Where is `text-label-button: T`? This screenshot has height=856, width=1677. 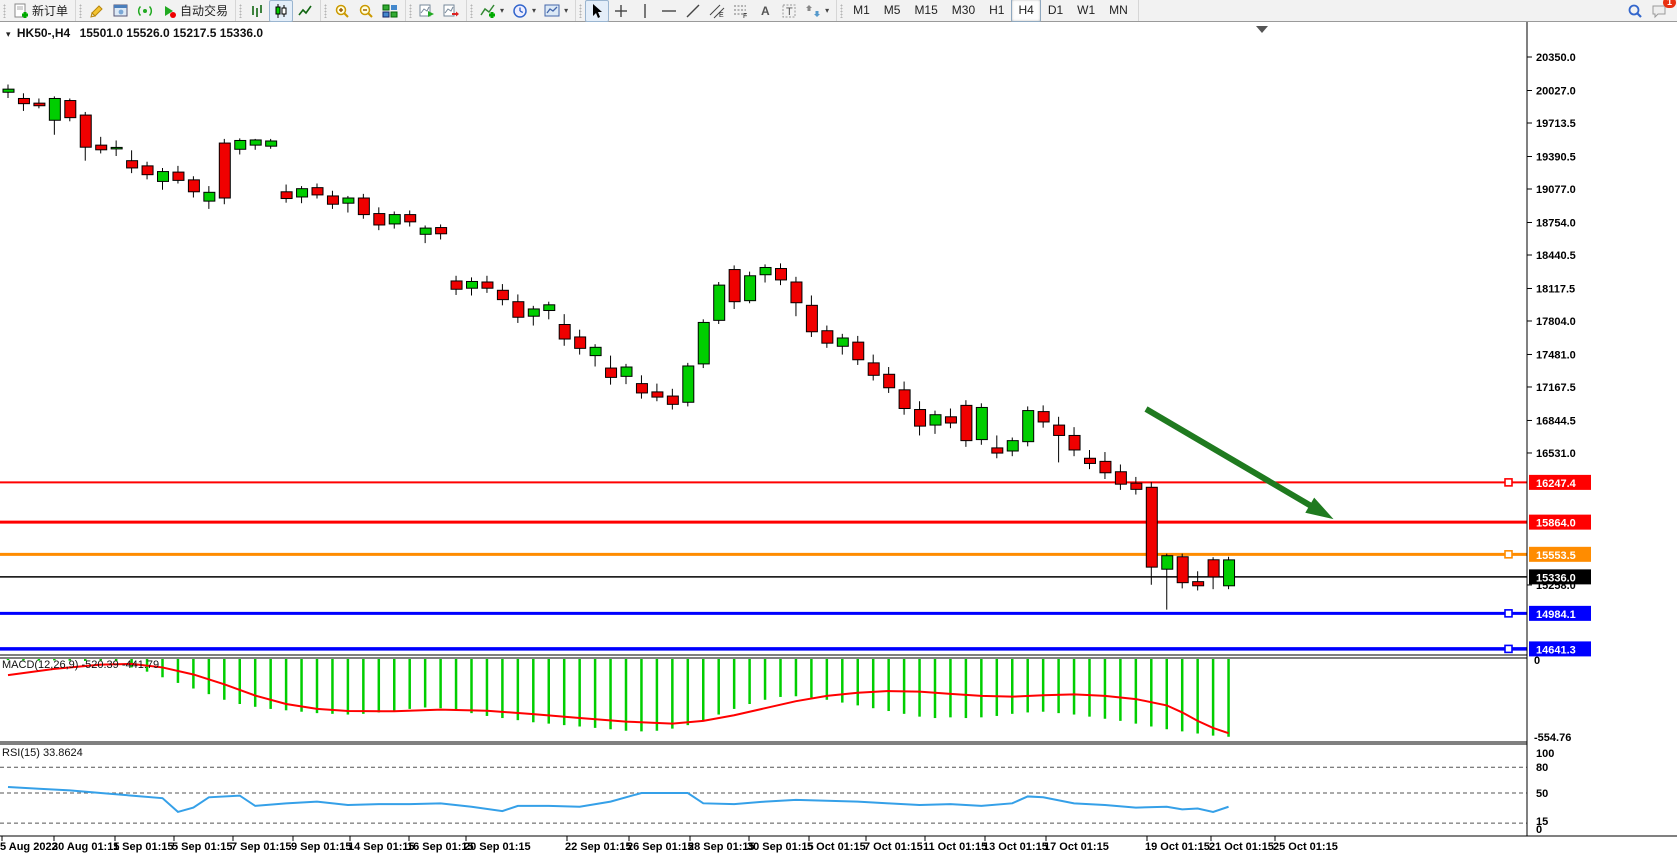 text-label-button: T is located at coordinates (789, 11).